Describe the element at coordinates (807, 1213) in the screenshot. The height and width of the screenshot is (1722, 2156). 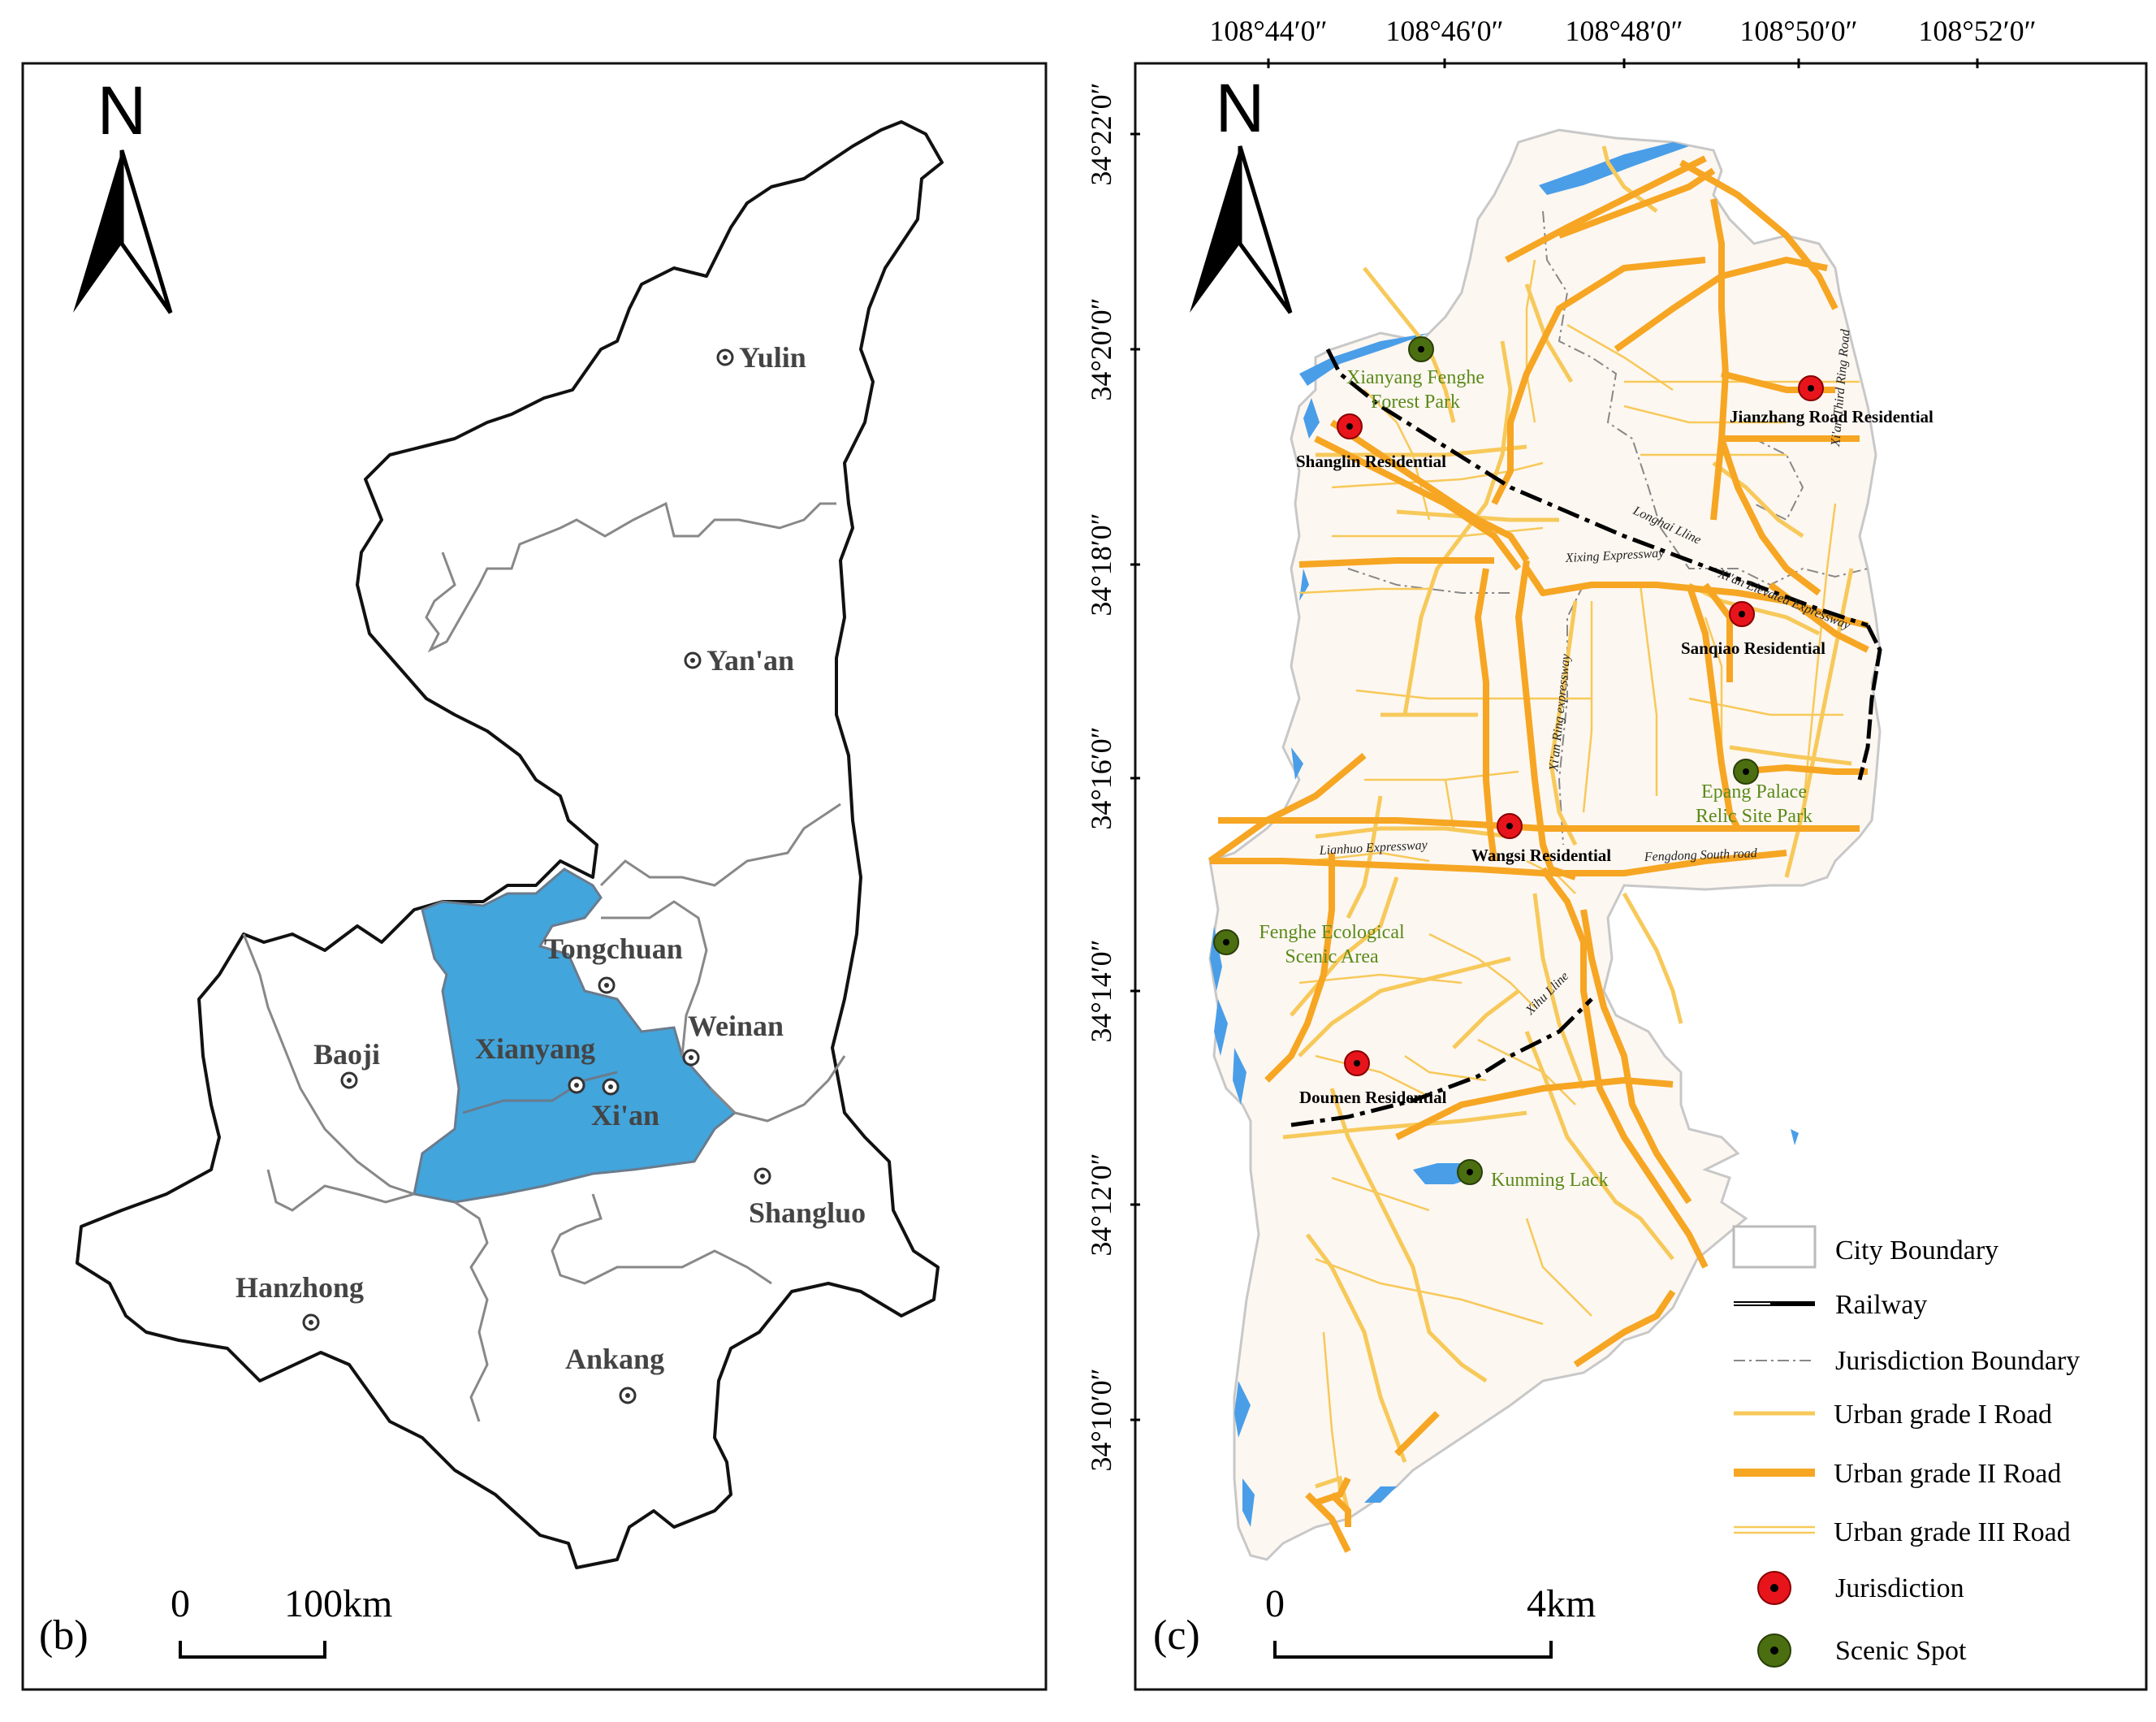
I see `svg-text: Shangluo` at that location.